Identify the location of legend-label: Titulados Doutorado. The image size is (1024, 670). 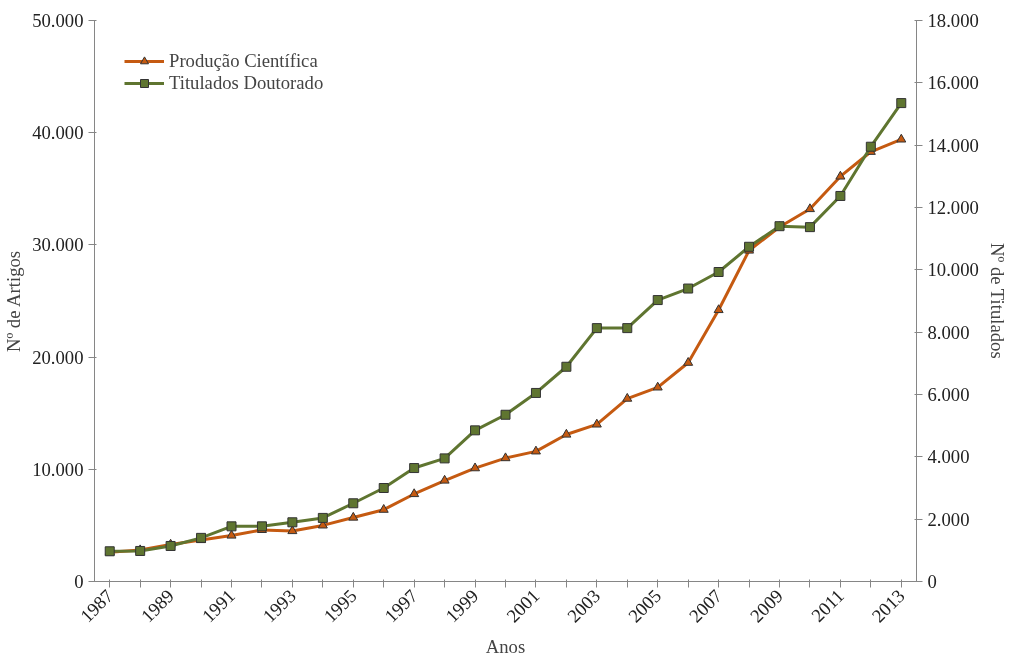
(246, 83).